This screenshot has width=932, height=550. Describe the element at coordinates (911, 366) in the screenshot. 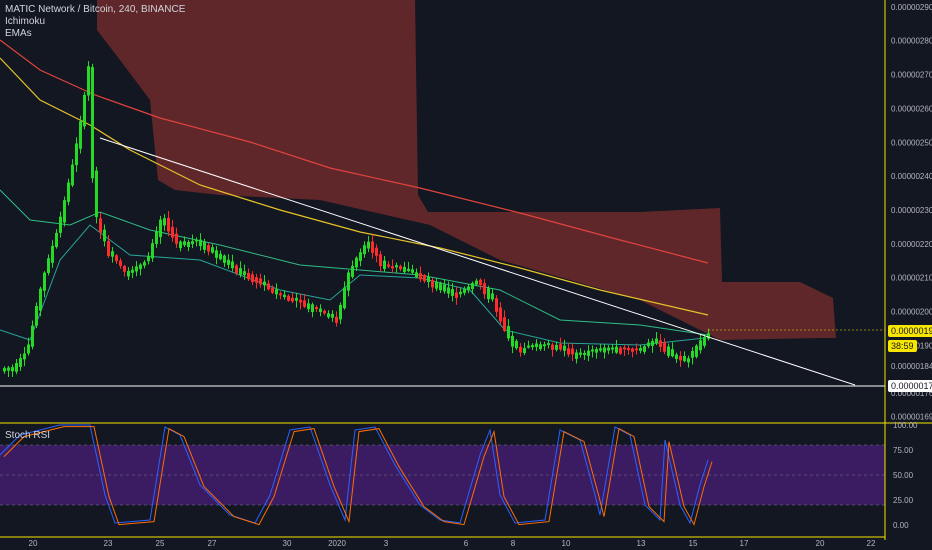

I see `price-tick-label: 0.00000184` at that location.